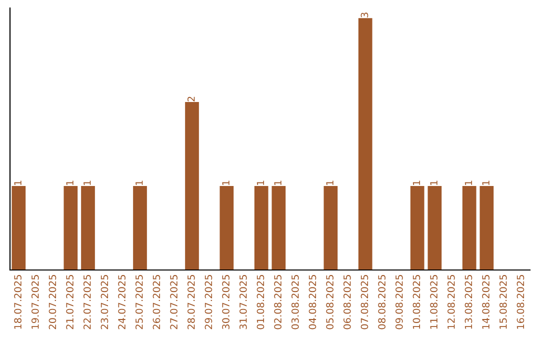  I want to click on x-tick-label: 03.08.2025, so click(295, 302).